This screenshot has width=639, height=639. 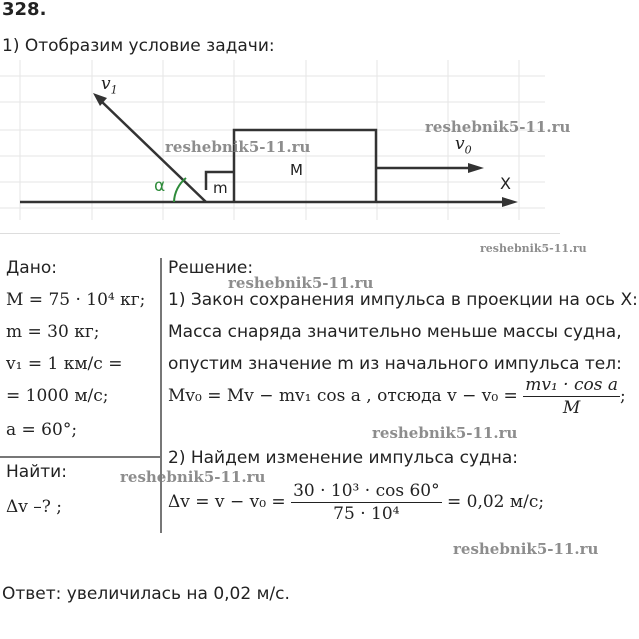 What do you see at coordinates (211, 268) in the screenshot?
I see `solution-heading: Решение:` at bounding box center [211, 268].